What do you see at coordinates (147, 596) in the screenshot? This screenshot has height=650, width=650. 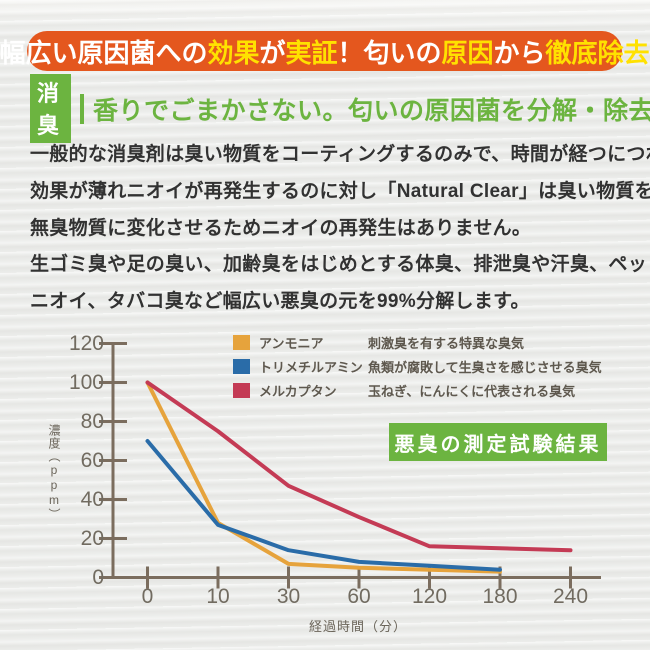 I see `x-tick-label: 0` at bounding box center [147, 596].